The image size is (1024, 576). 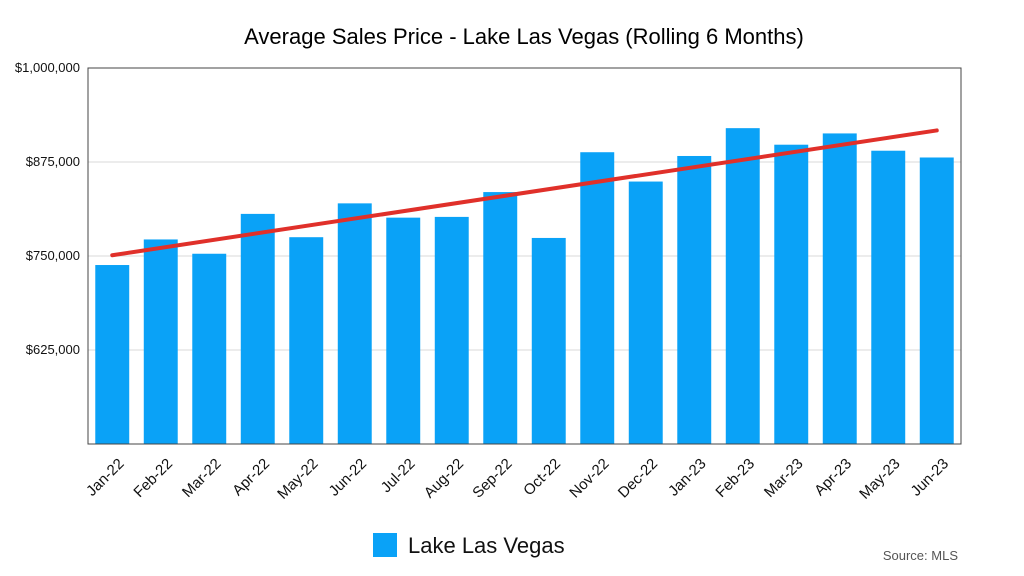 I want to click on x-tick-label: May-23, so click(x=879, y=478).